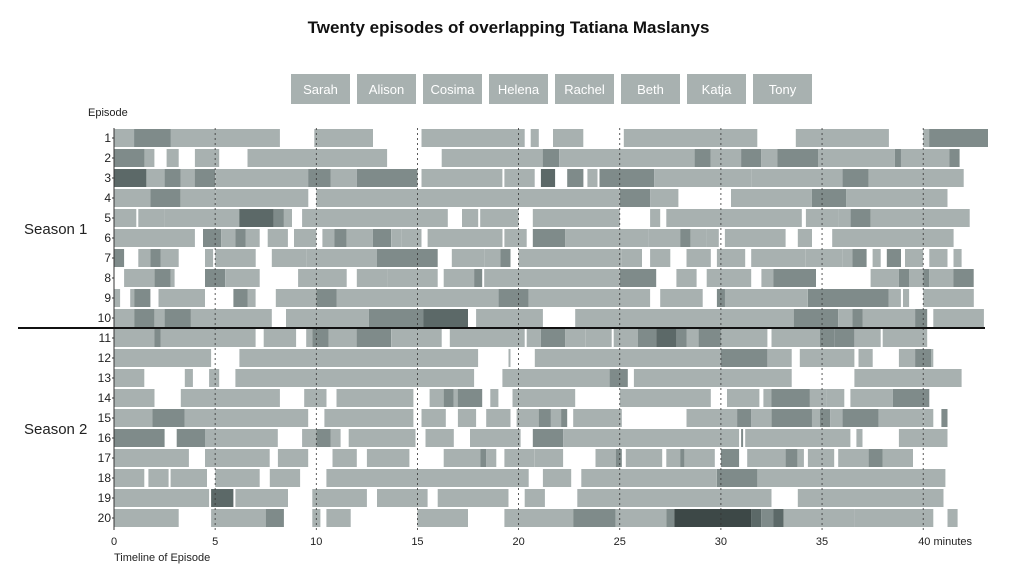 This screenshot has height=571, width=1017. Describe the element at coordinates (716, 89) in the screenshot. I see `legend-button-katja: Katja` at that location.